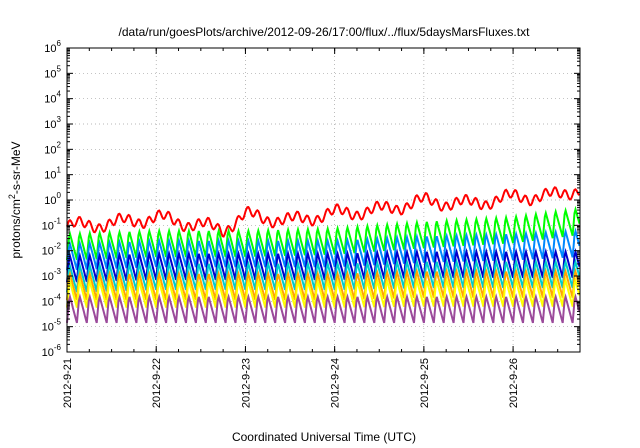  I want to click on y-tick-label-exp: 3, so click(59, 119).